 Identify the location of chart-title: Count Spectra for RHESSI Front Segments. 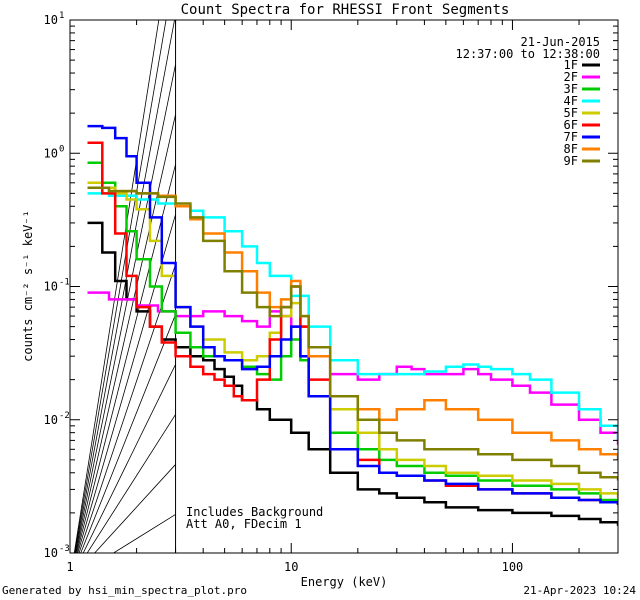
(345, 10).